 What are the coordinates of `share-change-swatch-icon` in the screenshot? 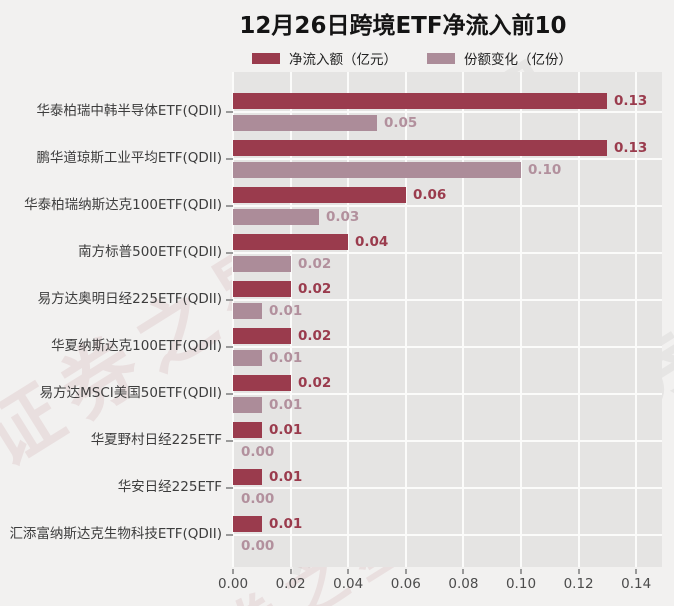 It's located at (441, 58).